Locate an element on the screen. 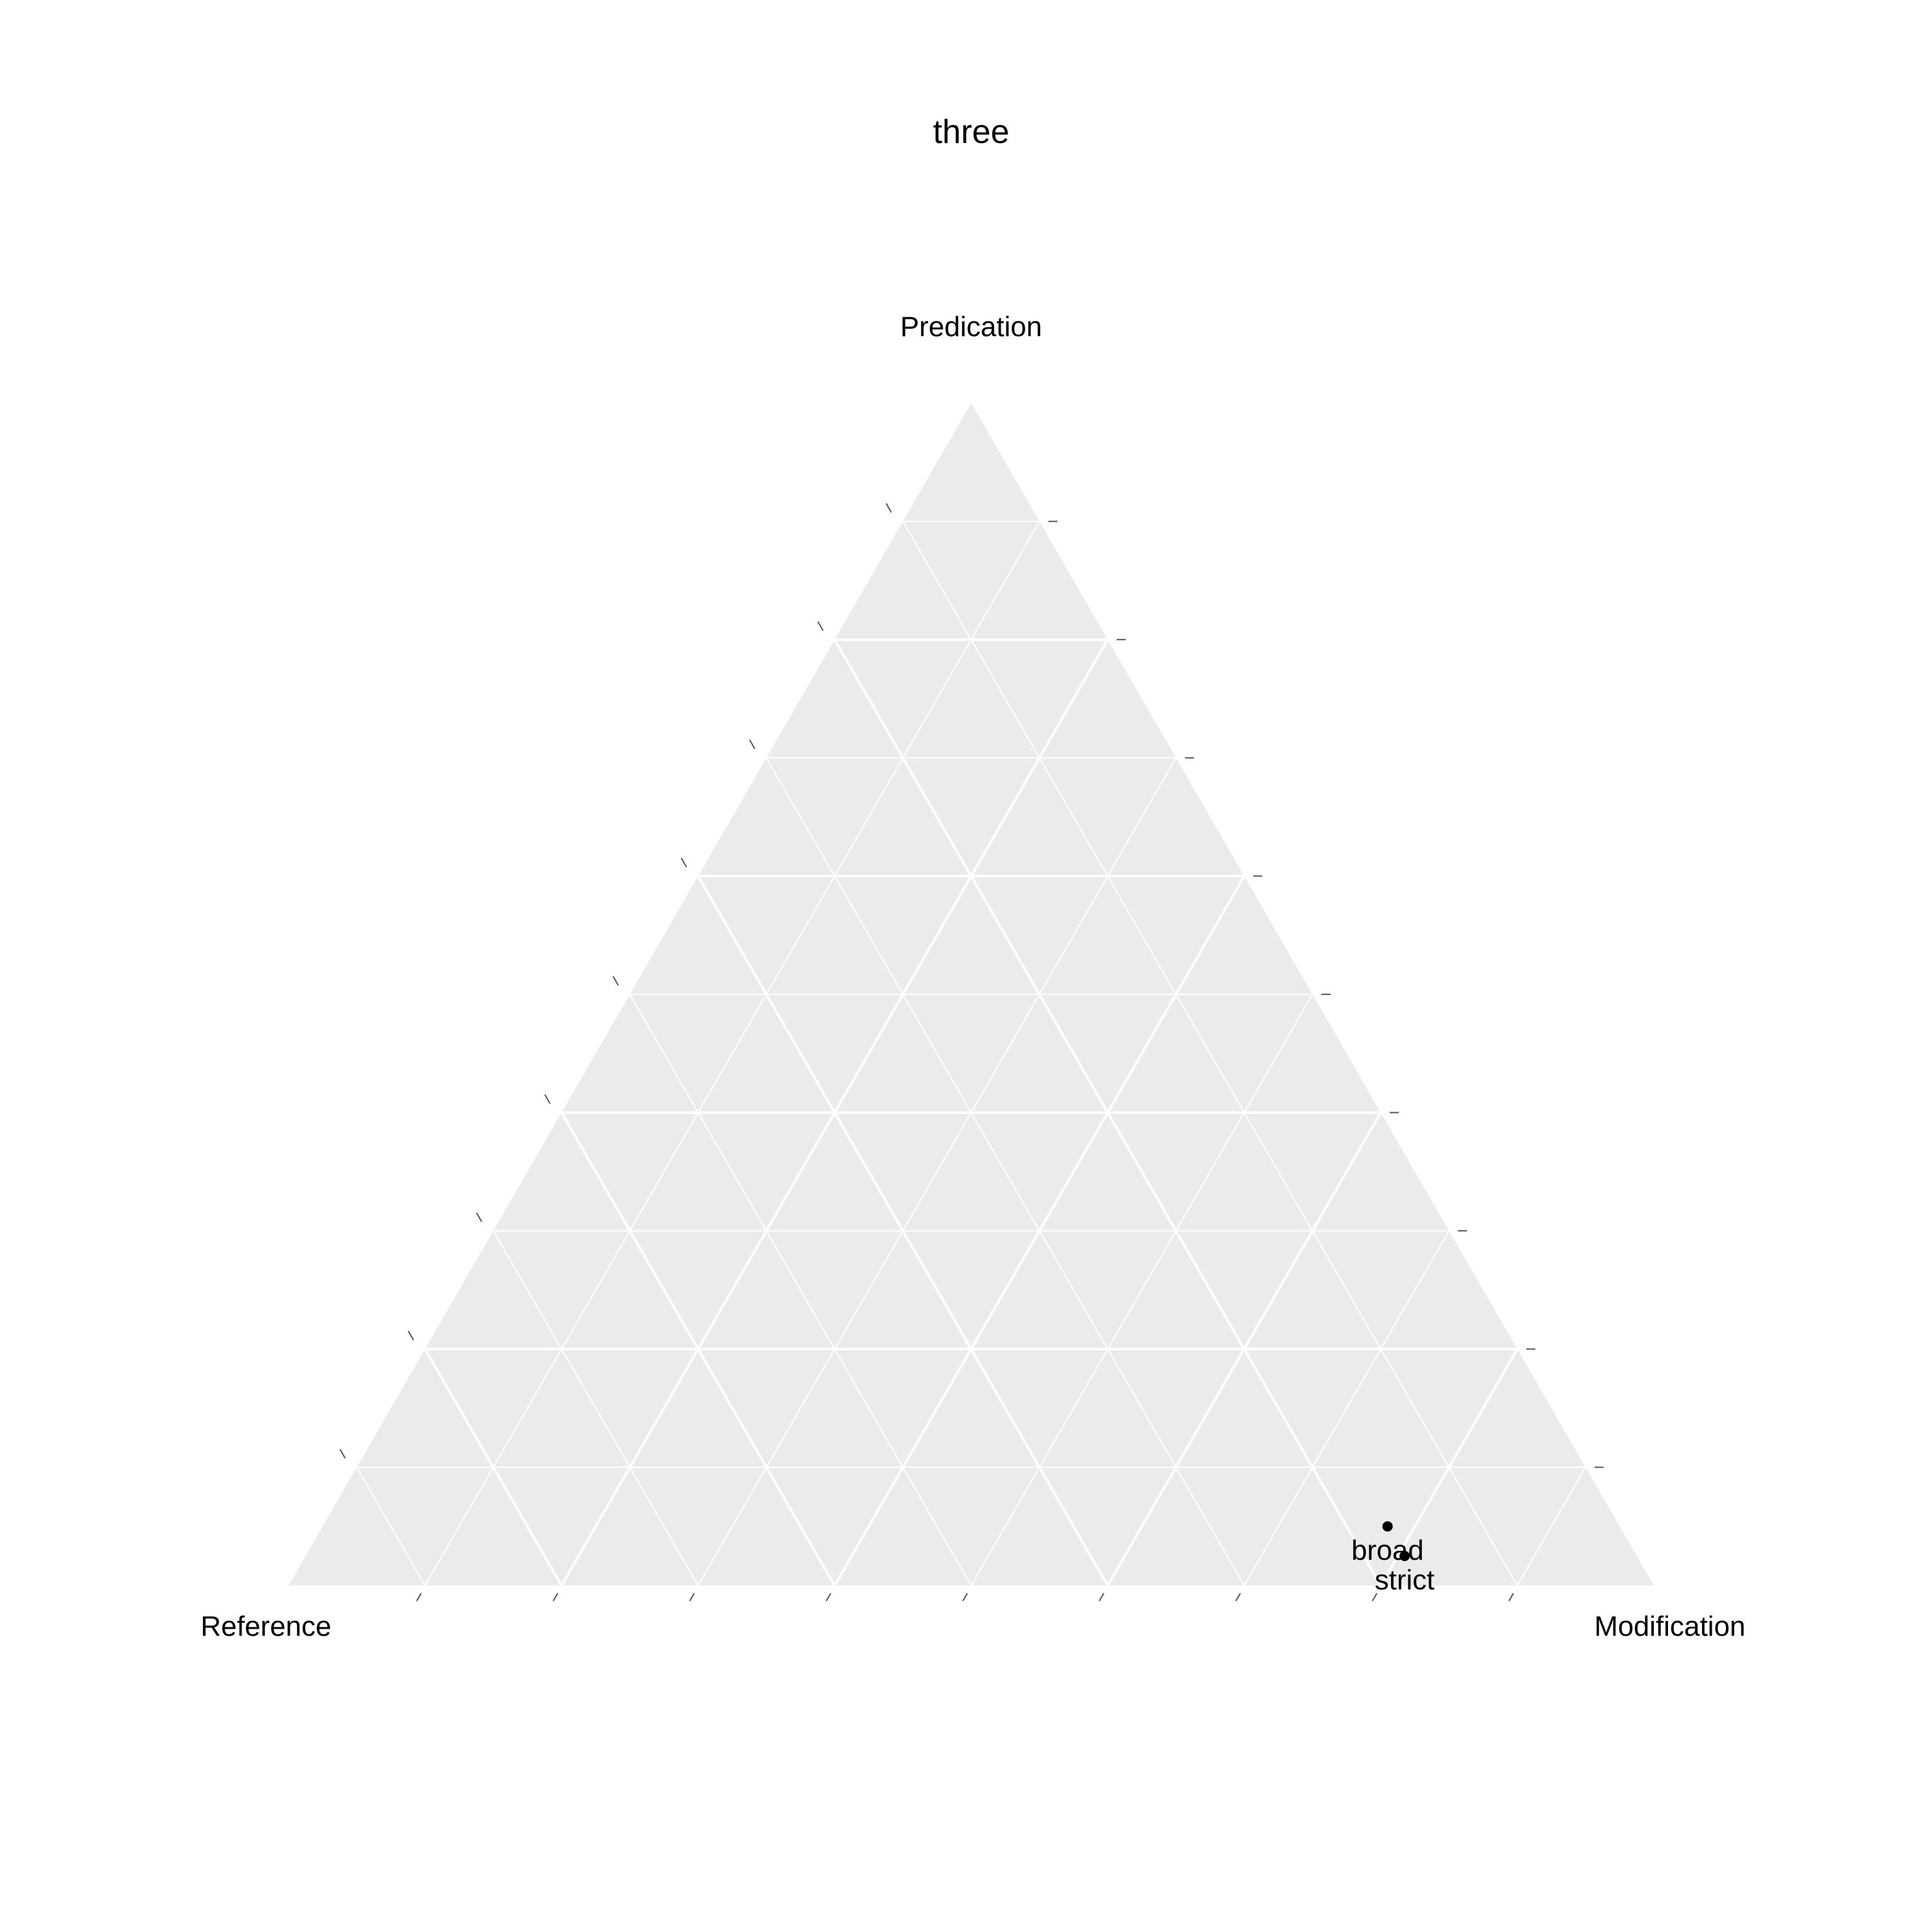 This screenshot has width=1932, height=1932. data-label-strict: strict is located at coordinates (1405, 1580).